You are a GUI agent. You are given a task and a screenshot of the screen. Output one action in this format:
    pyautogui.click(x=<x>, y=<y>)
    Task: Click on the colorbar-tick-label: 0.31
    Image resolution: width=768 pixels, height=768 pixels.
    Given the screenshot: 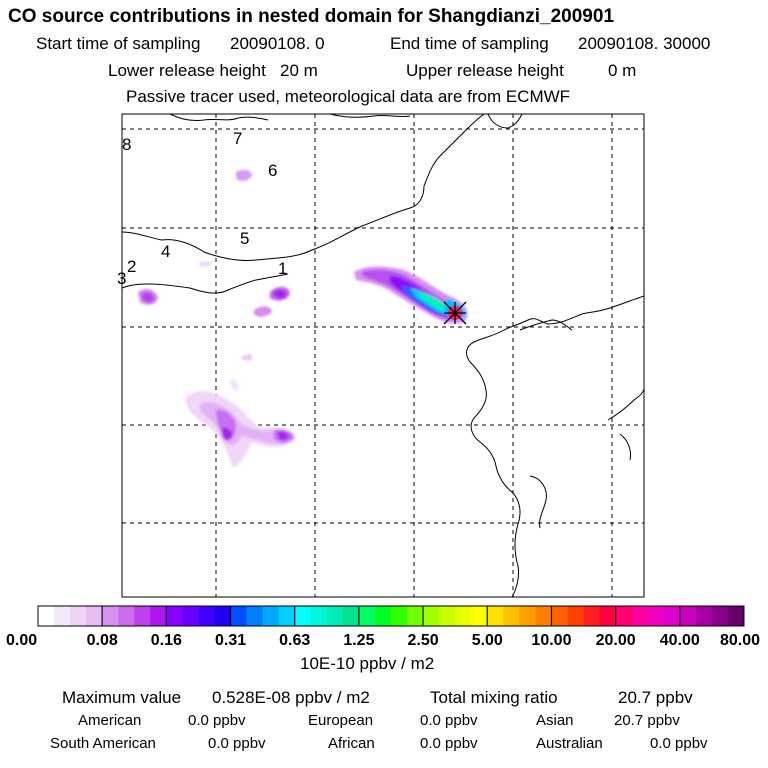 What is the action you would take?
    pyautogui.click(x=230, y=640)
    